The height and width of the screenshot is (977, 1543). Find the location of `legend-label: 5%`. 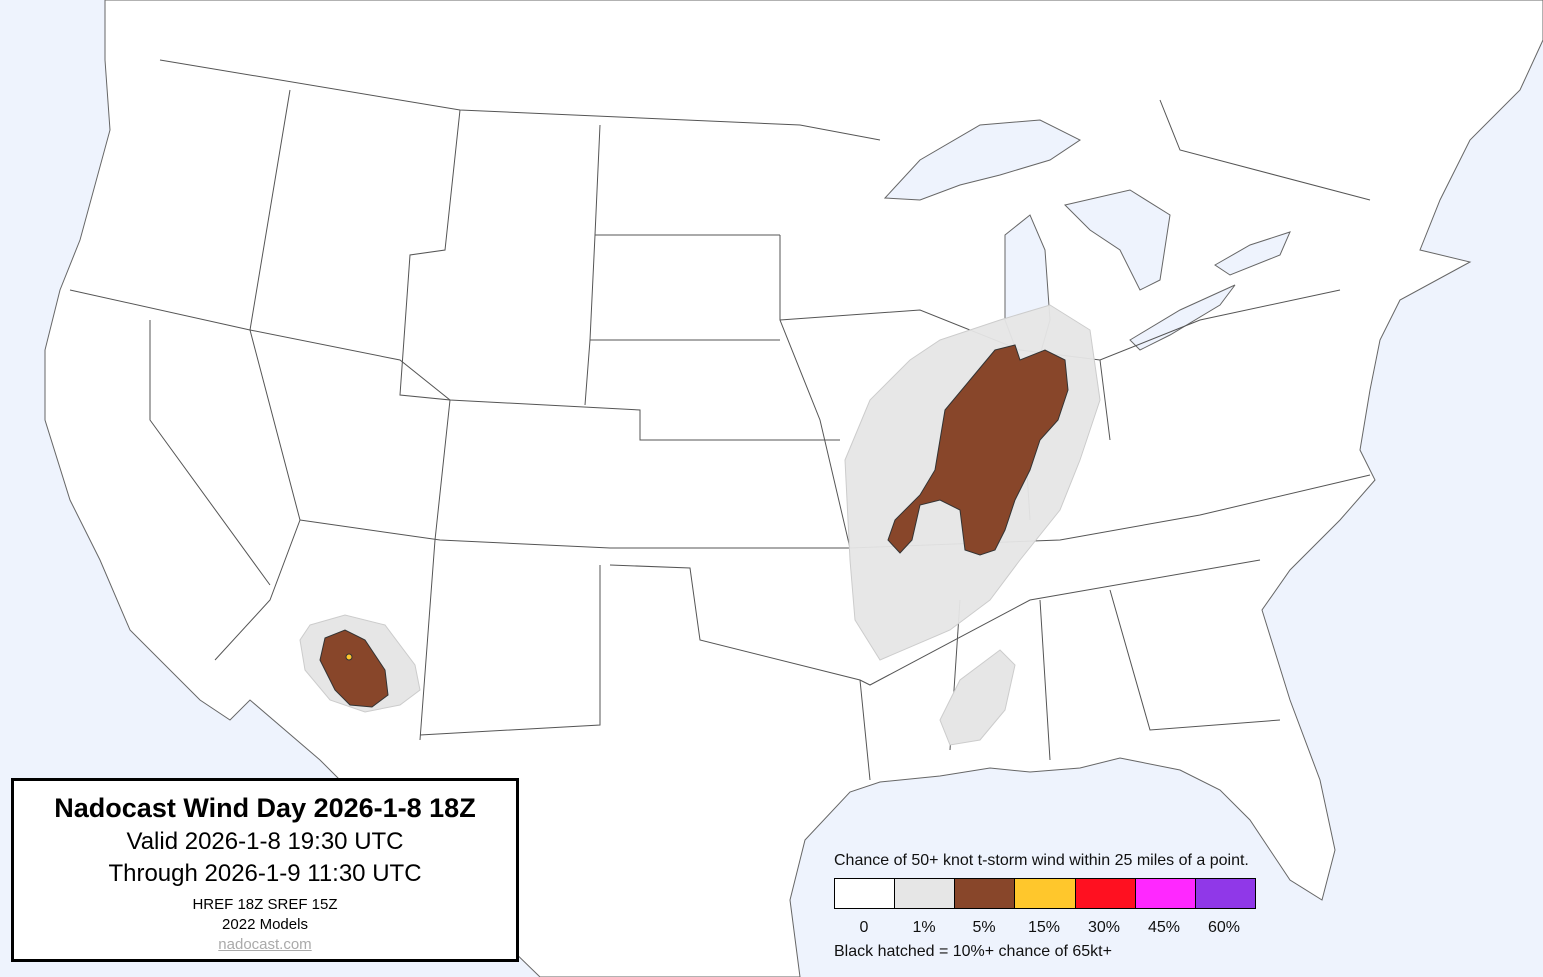

legend-label: 5% is located at coordinates (984, 927).